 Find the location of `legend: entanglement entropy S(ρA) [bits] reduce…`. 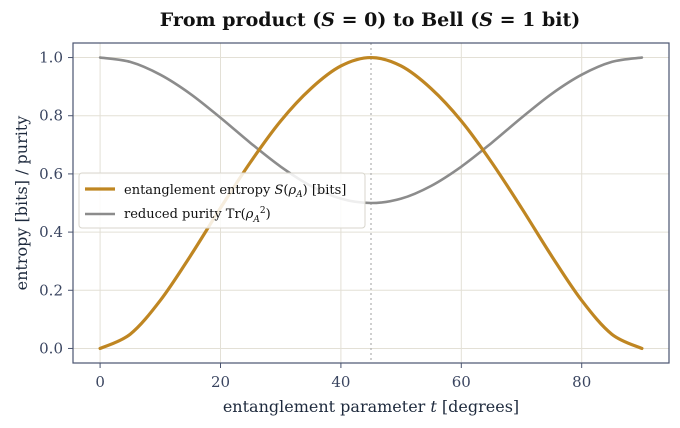

legend: entanglement entropy S(ρA) [bits] reduce… is located at coordinates (222, 200).